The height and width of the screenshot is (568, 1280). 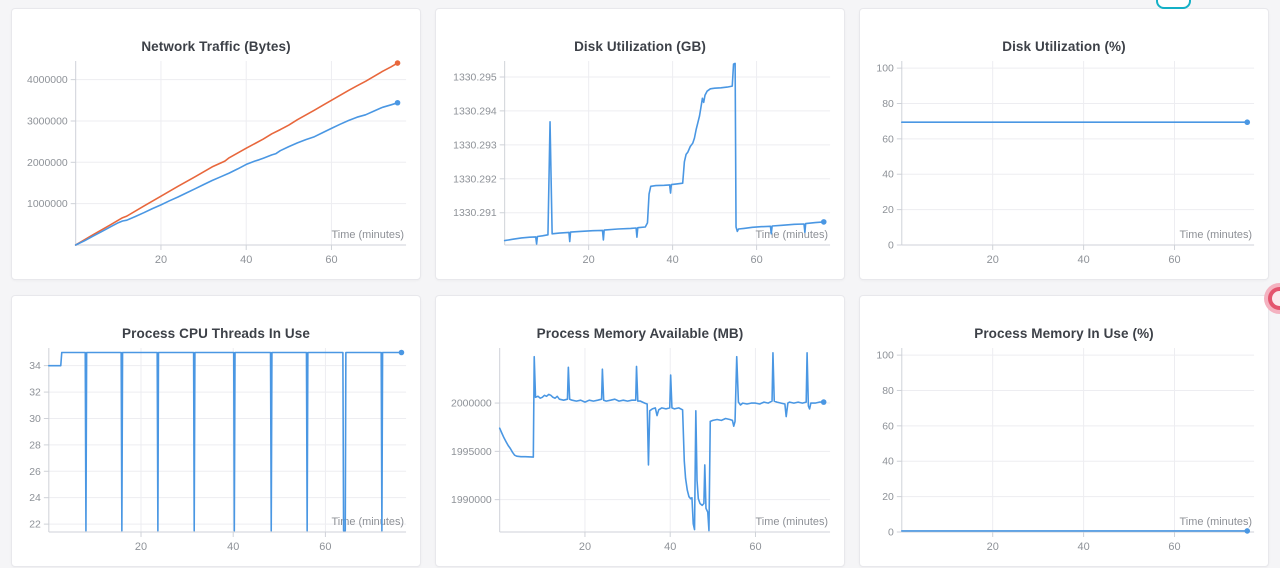 I want to click on svg-text: 34, so click(x=35, y=366).